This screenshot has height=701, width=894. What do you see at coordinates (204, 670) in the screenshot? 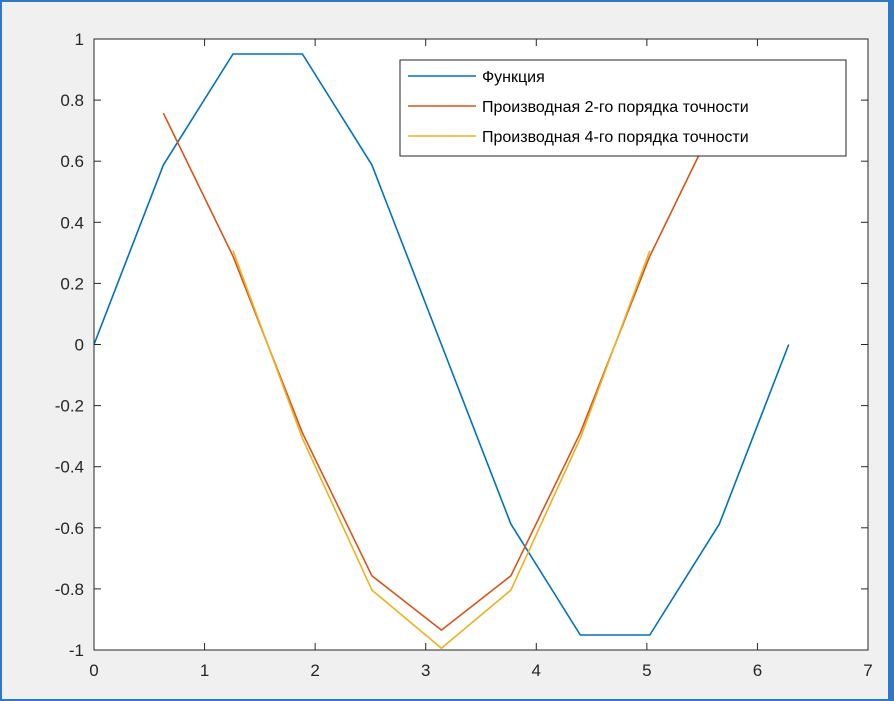
I see `x-tick-label: 1` at bounding box center [204, 670].